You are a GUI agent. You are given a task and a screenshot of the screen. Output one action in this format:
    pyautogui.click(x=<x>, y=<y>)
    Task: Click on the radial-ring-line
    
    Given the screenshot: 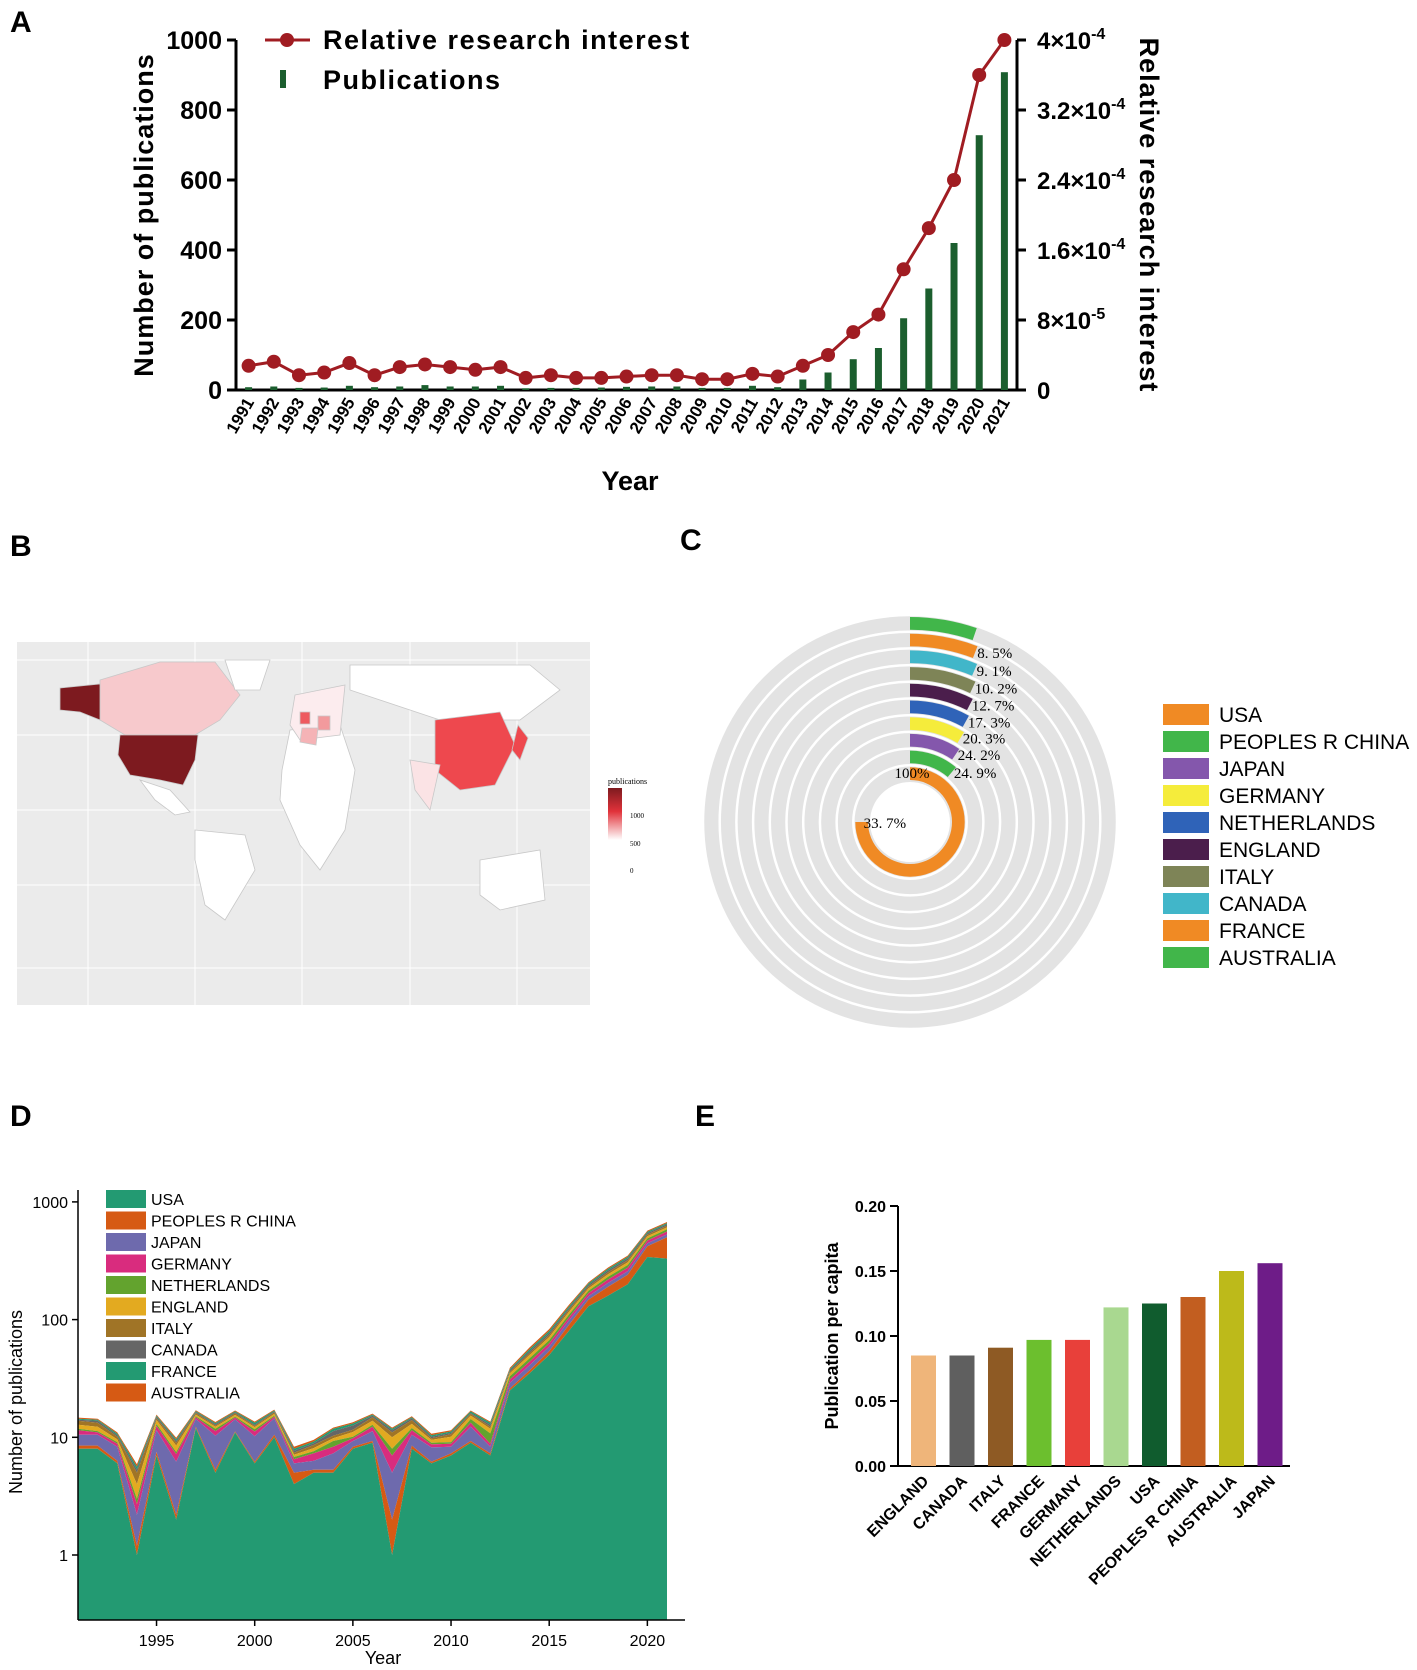 What is the action you would take?
    pyautogui.click(x=910, y=822)
    